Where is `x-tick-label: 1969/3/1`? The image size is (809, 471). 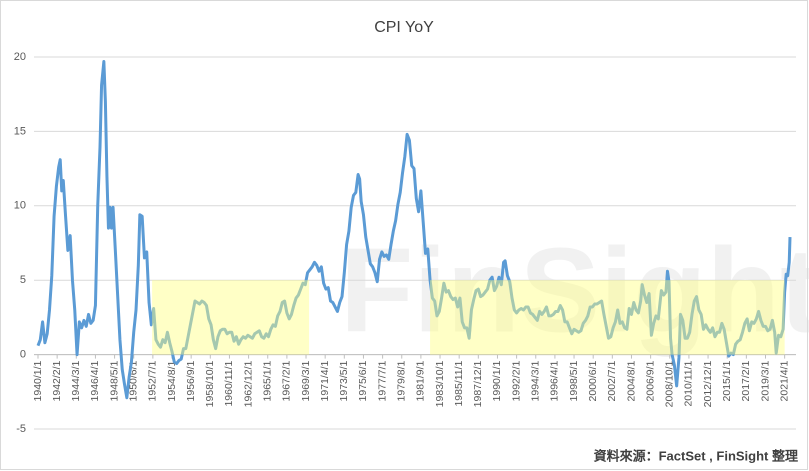 x-tick-label: 1969/3/1 is located at coordinates (306, 380).